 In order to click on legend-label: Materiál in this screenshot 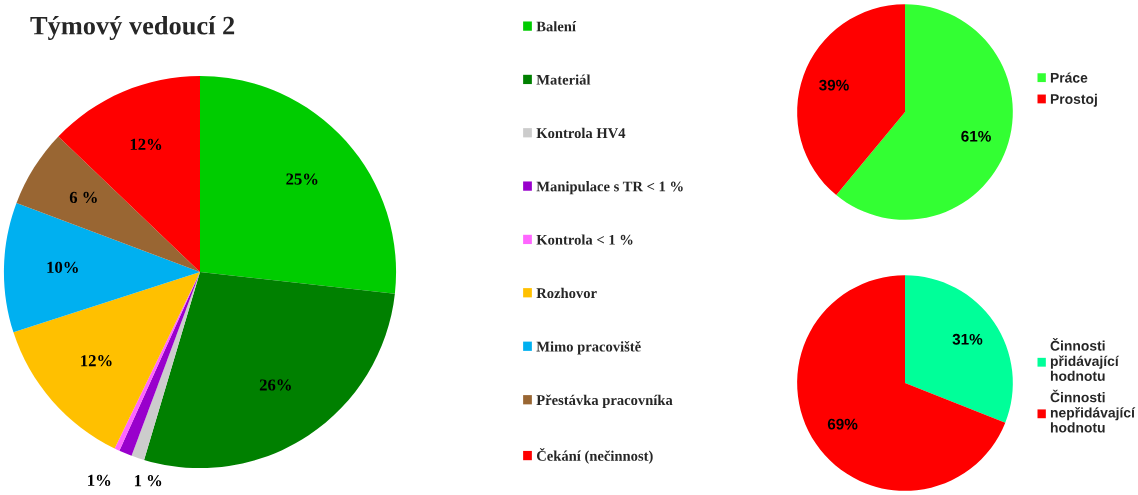, I will do `click(563, 79)`.